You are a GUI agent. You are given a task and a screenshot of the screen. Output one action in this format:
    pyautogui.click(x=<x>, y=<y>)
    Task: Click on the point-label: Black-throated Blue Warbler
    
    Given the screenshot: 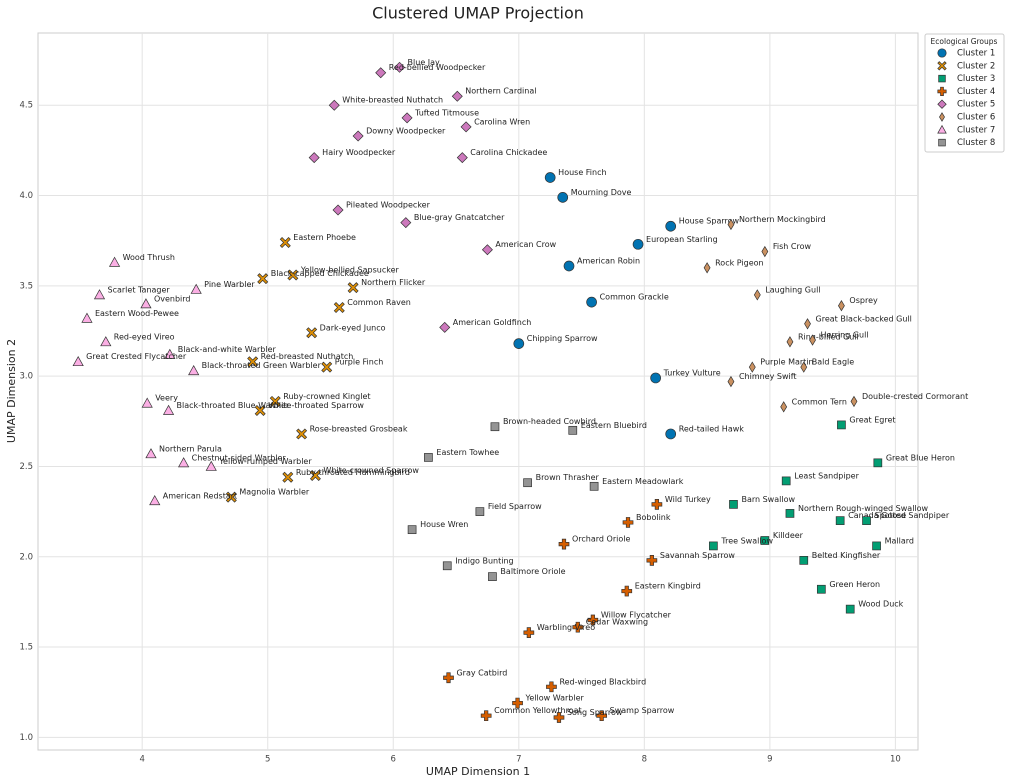 What is the action you would take?
    pyautogui.click(x=233, y=405)
    